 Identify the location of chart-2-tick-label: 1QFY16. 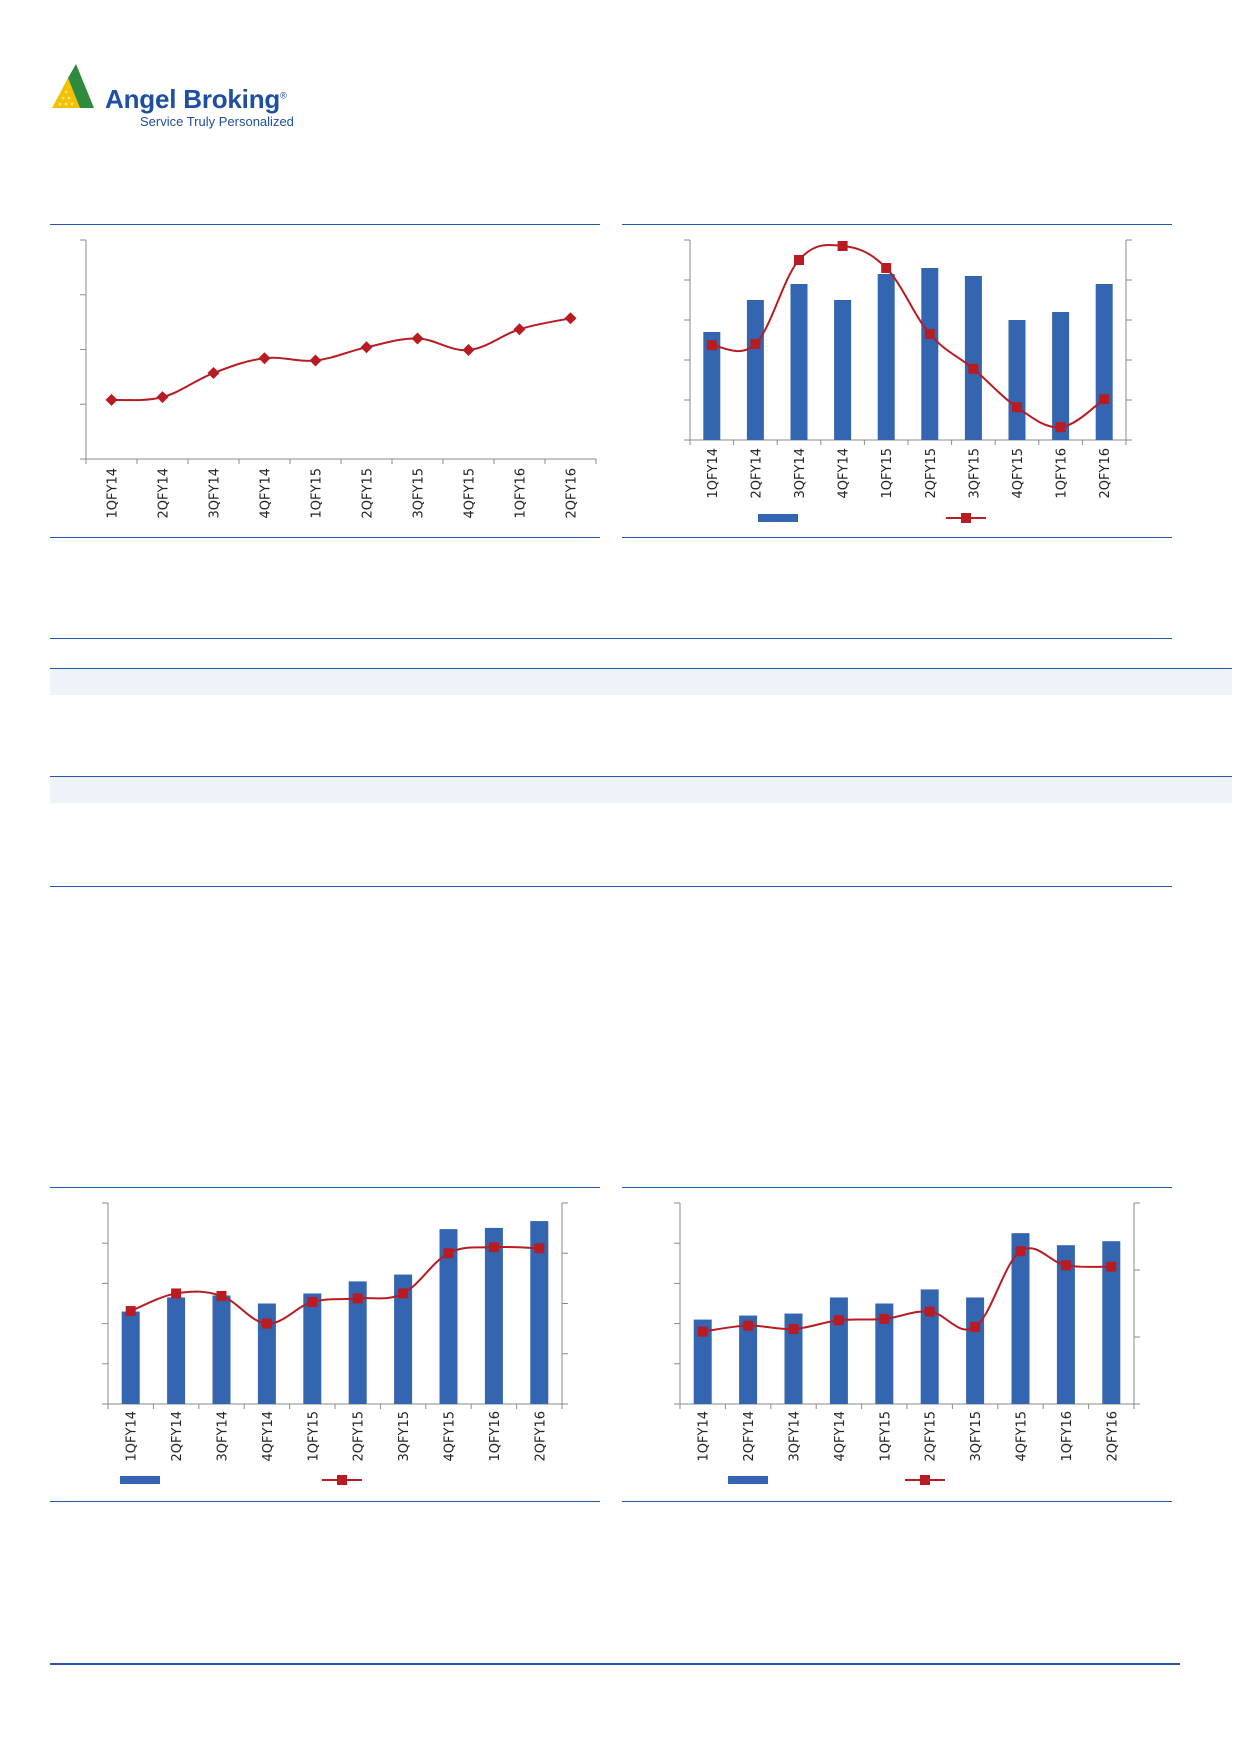
(1062, 473).